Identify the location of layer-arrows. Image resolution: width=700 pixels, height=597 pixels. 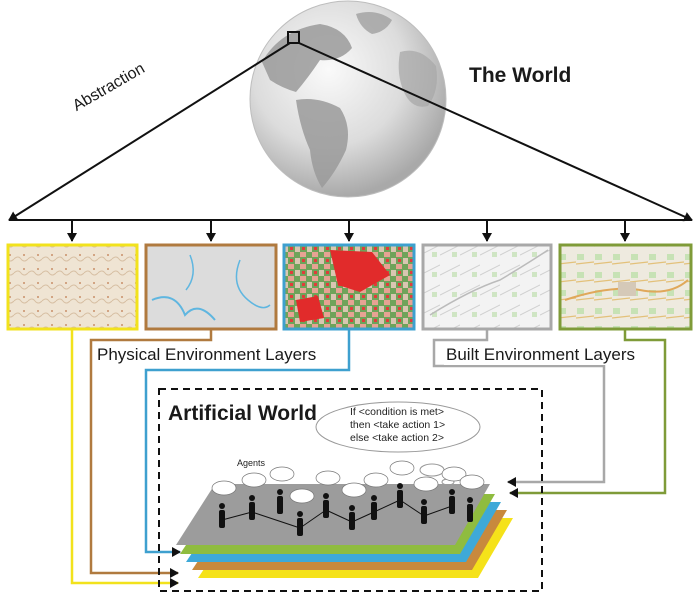
(348, 231).